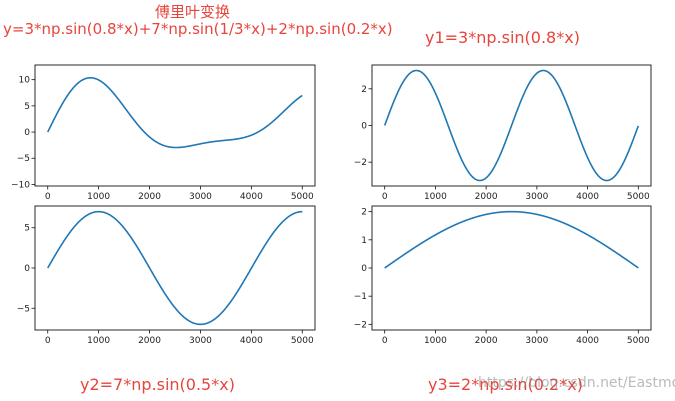  Describe the element at coordinates (505, 384) in the screenshot. I see `y3-formula-label: y3=2*np.sin(0.2*x)` at that location.